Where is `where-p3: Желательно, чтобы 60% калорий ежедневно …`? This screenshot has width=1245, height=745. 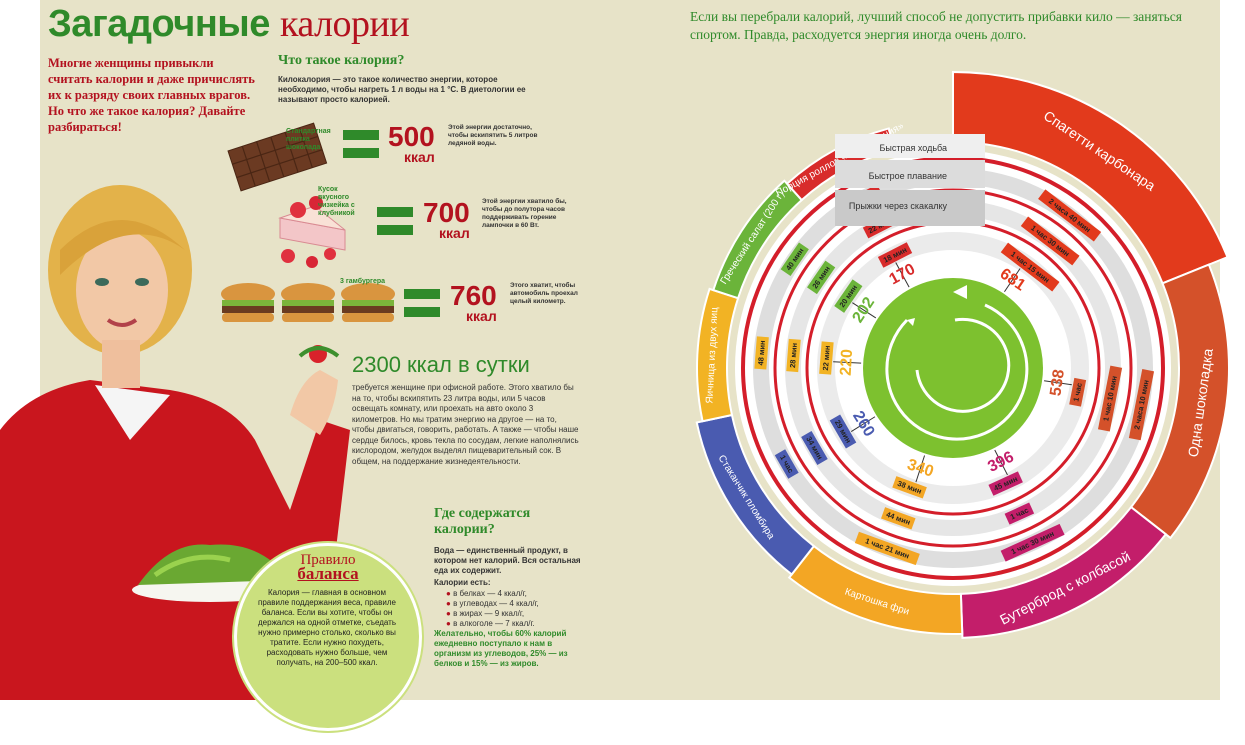
where-p3: Желательно, чтобы 60% калорий ежедневно … is located at coordinates (501, 648).